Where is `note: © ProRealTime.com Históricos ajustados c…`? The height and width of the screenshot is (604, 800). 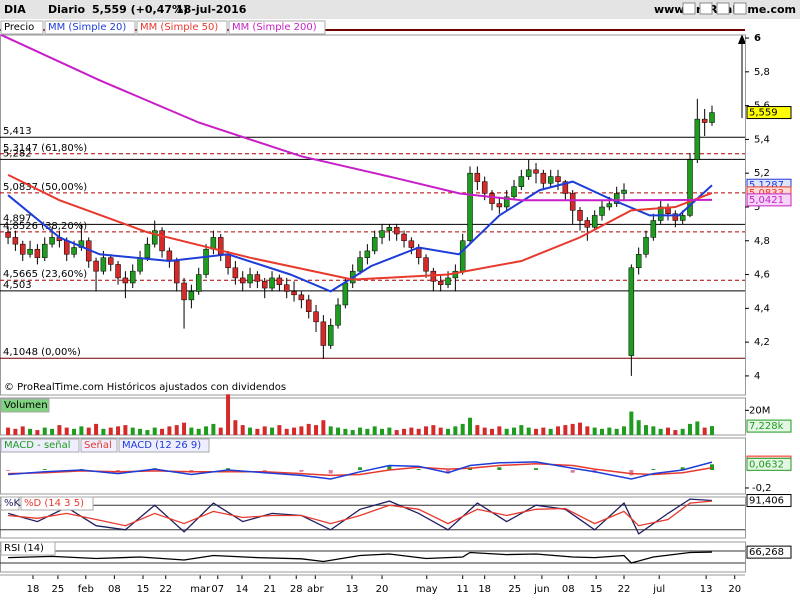
note: © ProRealTime.com Históricos ajustados c… is located at coordinates (145, 387).